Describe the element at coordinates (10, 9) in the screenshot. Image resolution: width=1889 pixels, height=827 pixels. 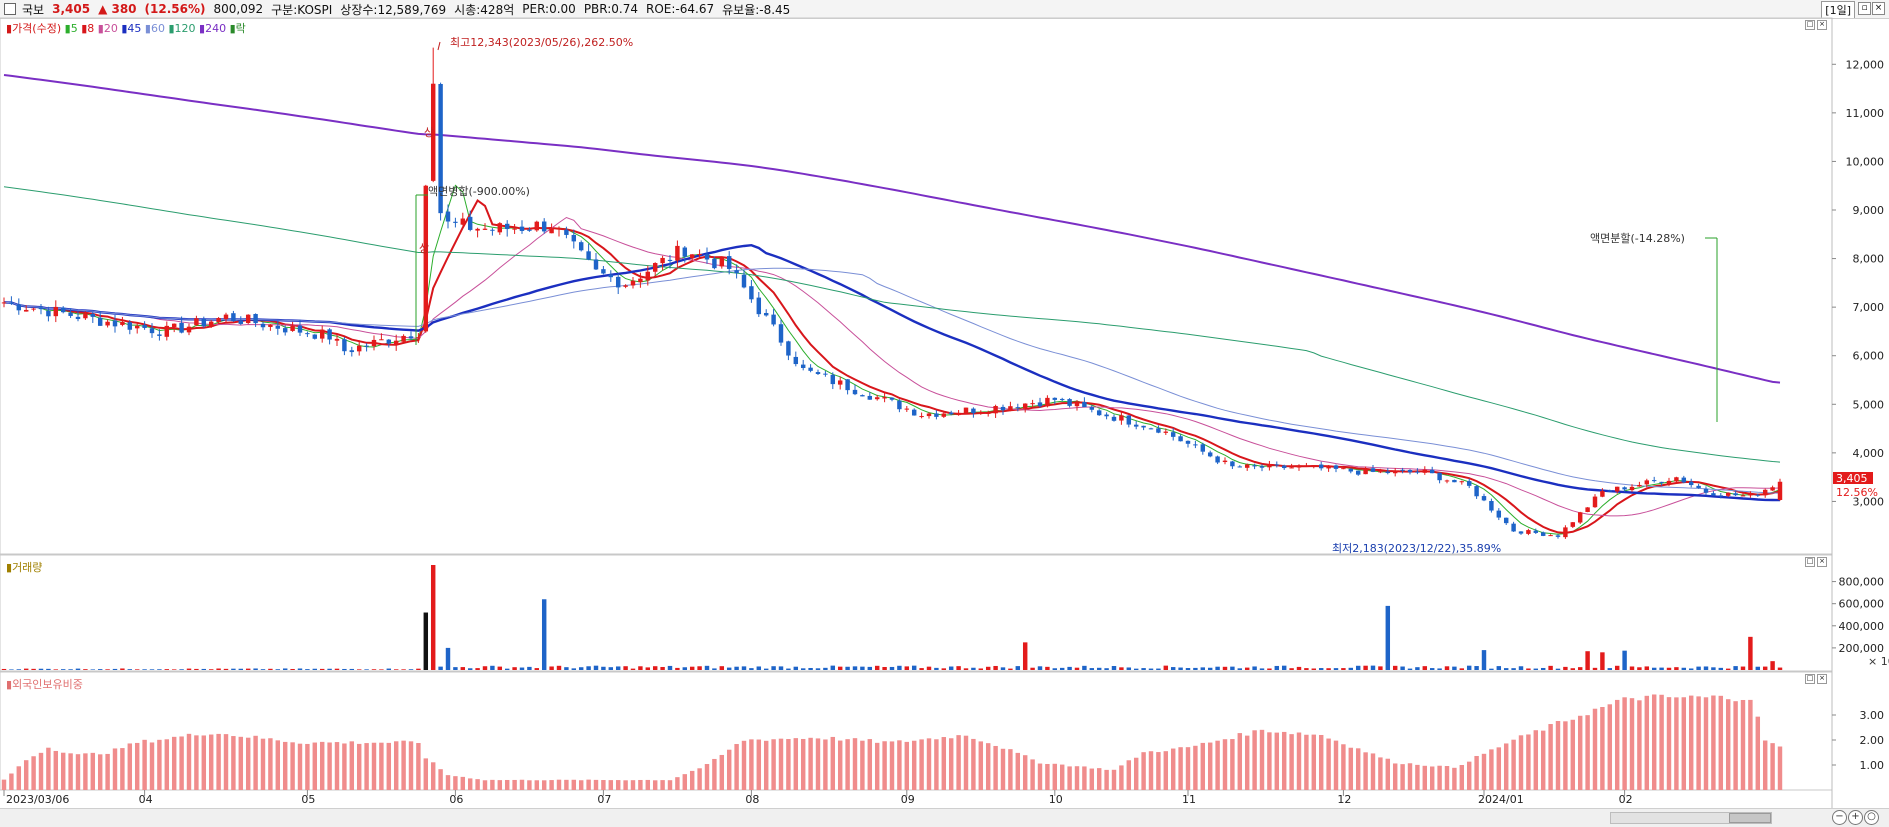
I see `select-checkbox` at that location.